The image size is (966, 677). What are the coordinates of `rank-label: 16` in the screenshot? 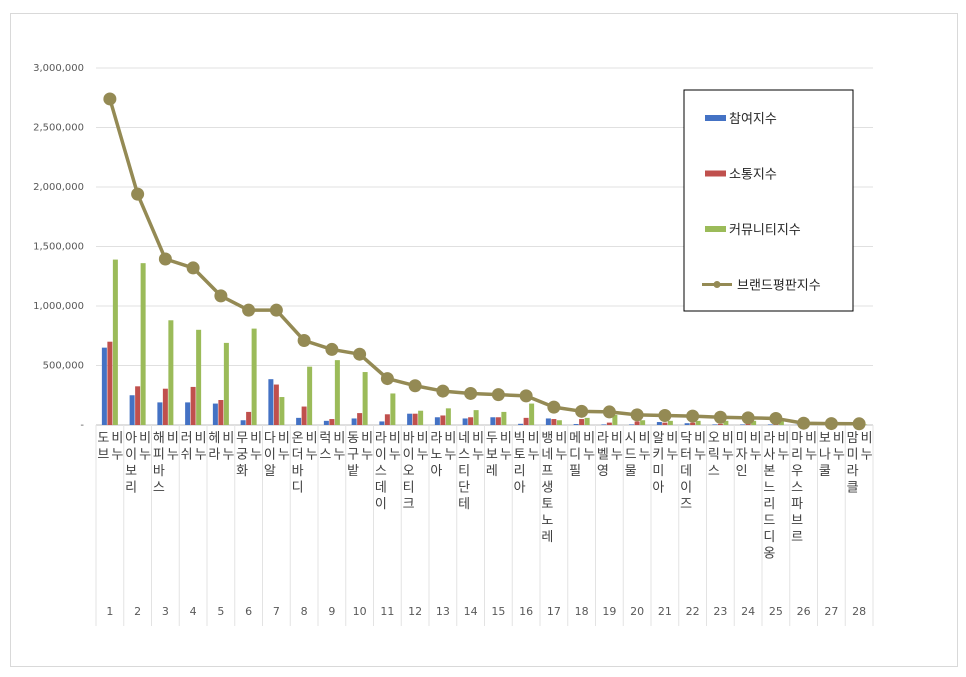 It's located at (526, 611).